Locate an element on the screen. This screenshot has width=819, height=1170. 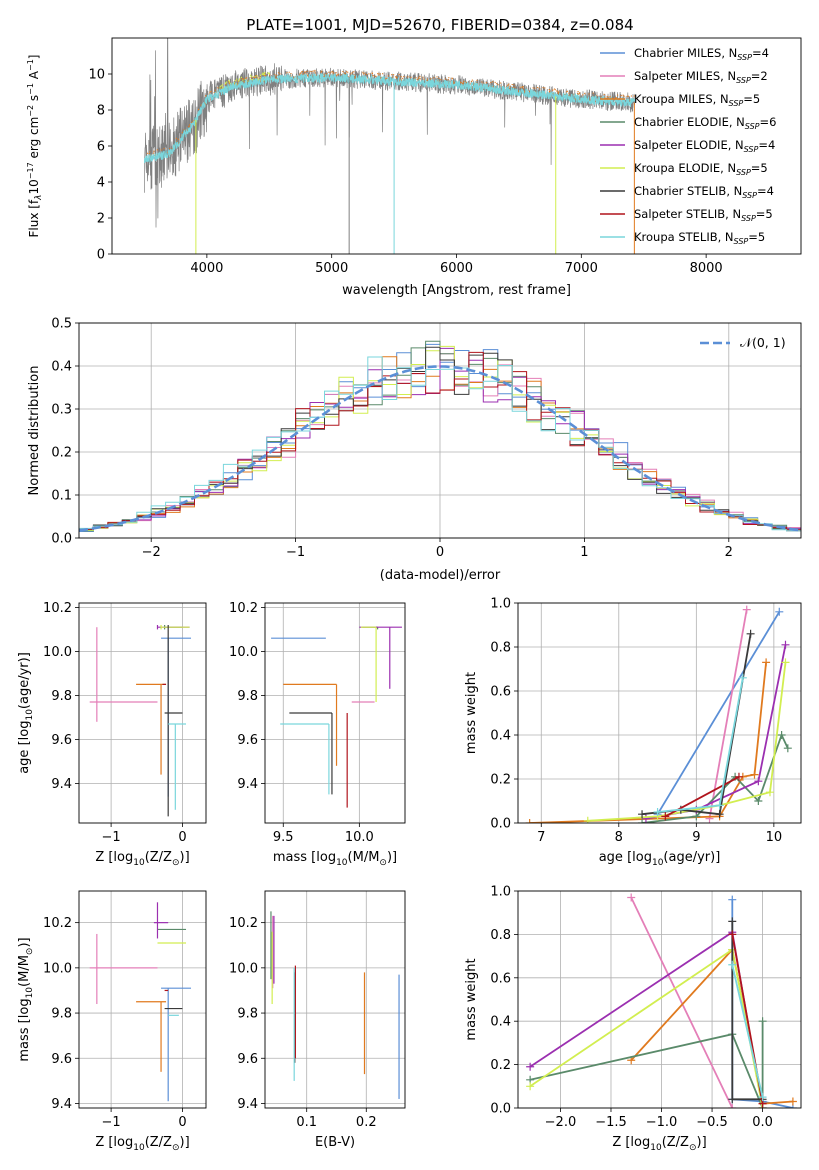
weight-line-chabrier-miles is located at coordinates (718, 713).